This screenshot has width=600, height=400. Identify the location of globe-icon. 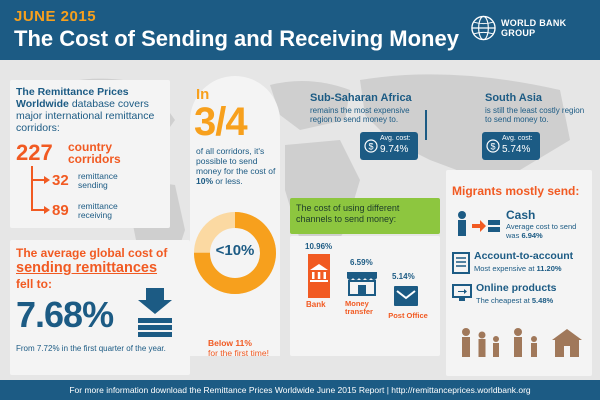
(483, 28).